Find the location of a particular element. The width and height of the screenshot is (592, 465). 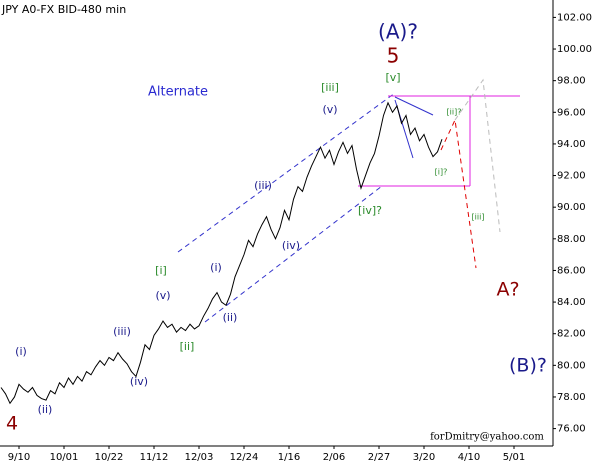

channel-lower is located at coordinates (293, 254).